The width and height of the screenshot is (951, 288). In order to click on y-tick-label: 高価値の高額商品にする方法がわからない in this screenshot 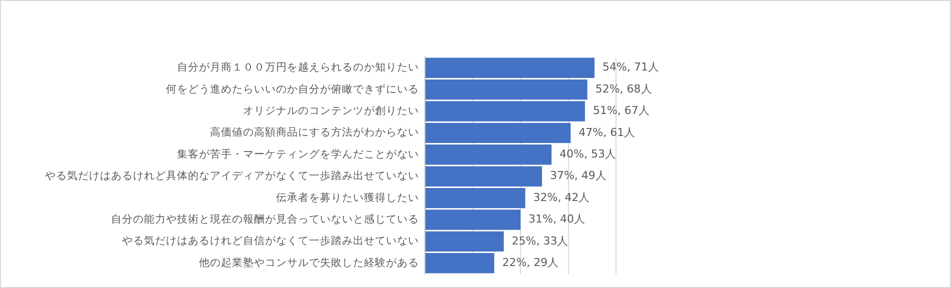, I will do `click(314, 132)`.